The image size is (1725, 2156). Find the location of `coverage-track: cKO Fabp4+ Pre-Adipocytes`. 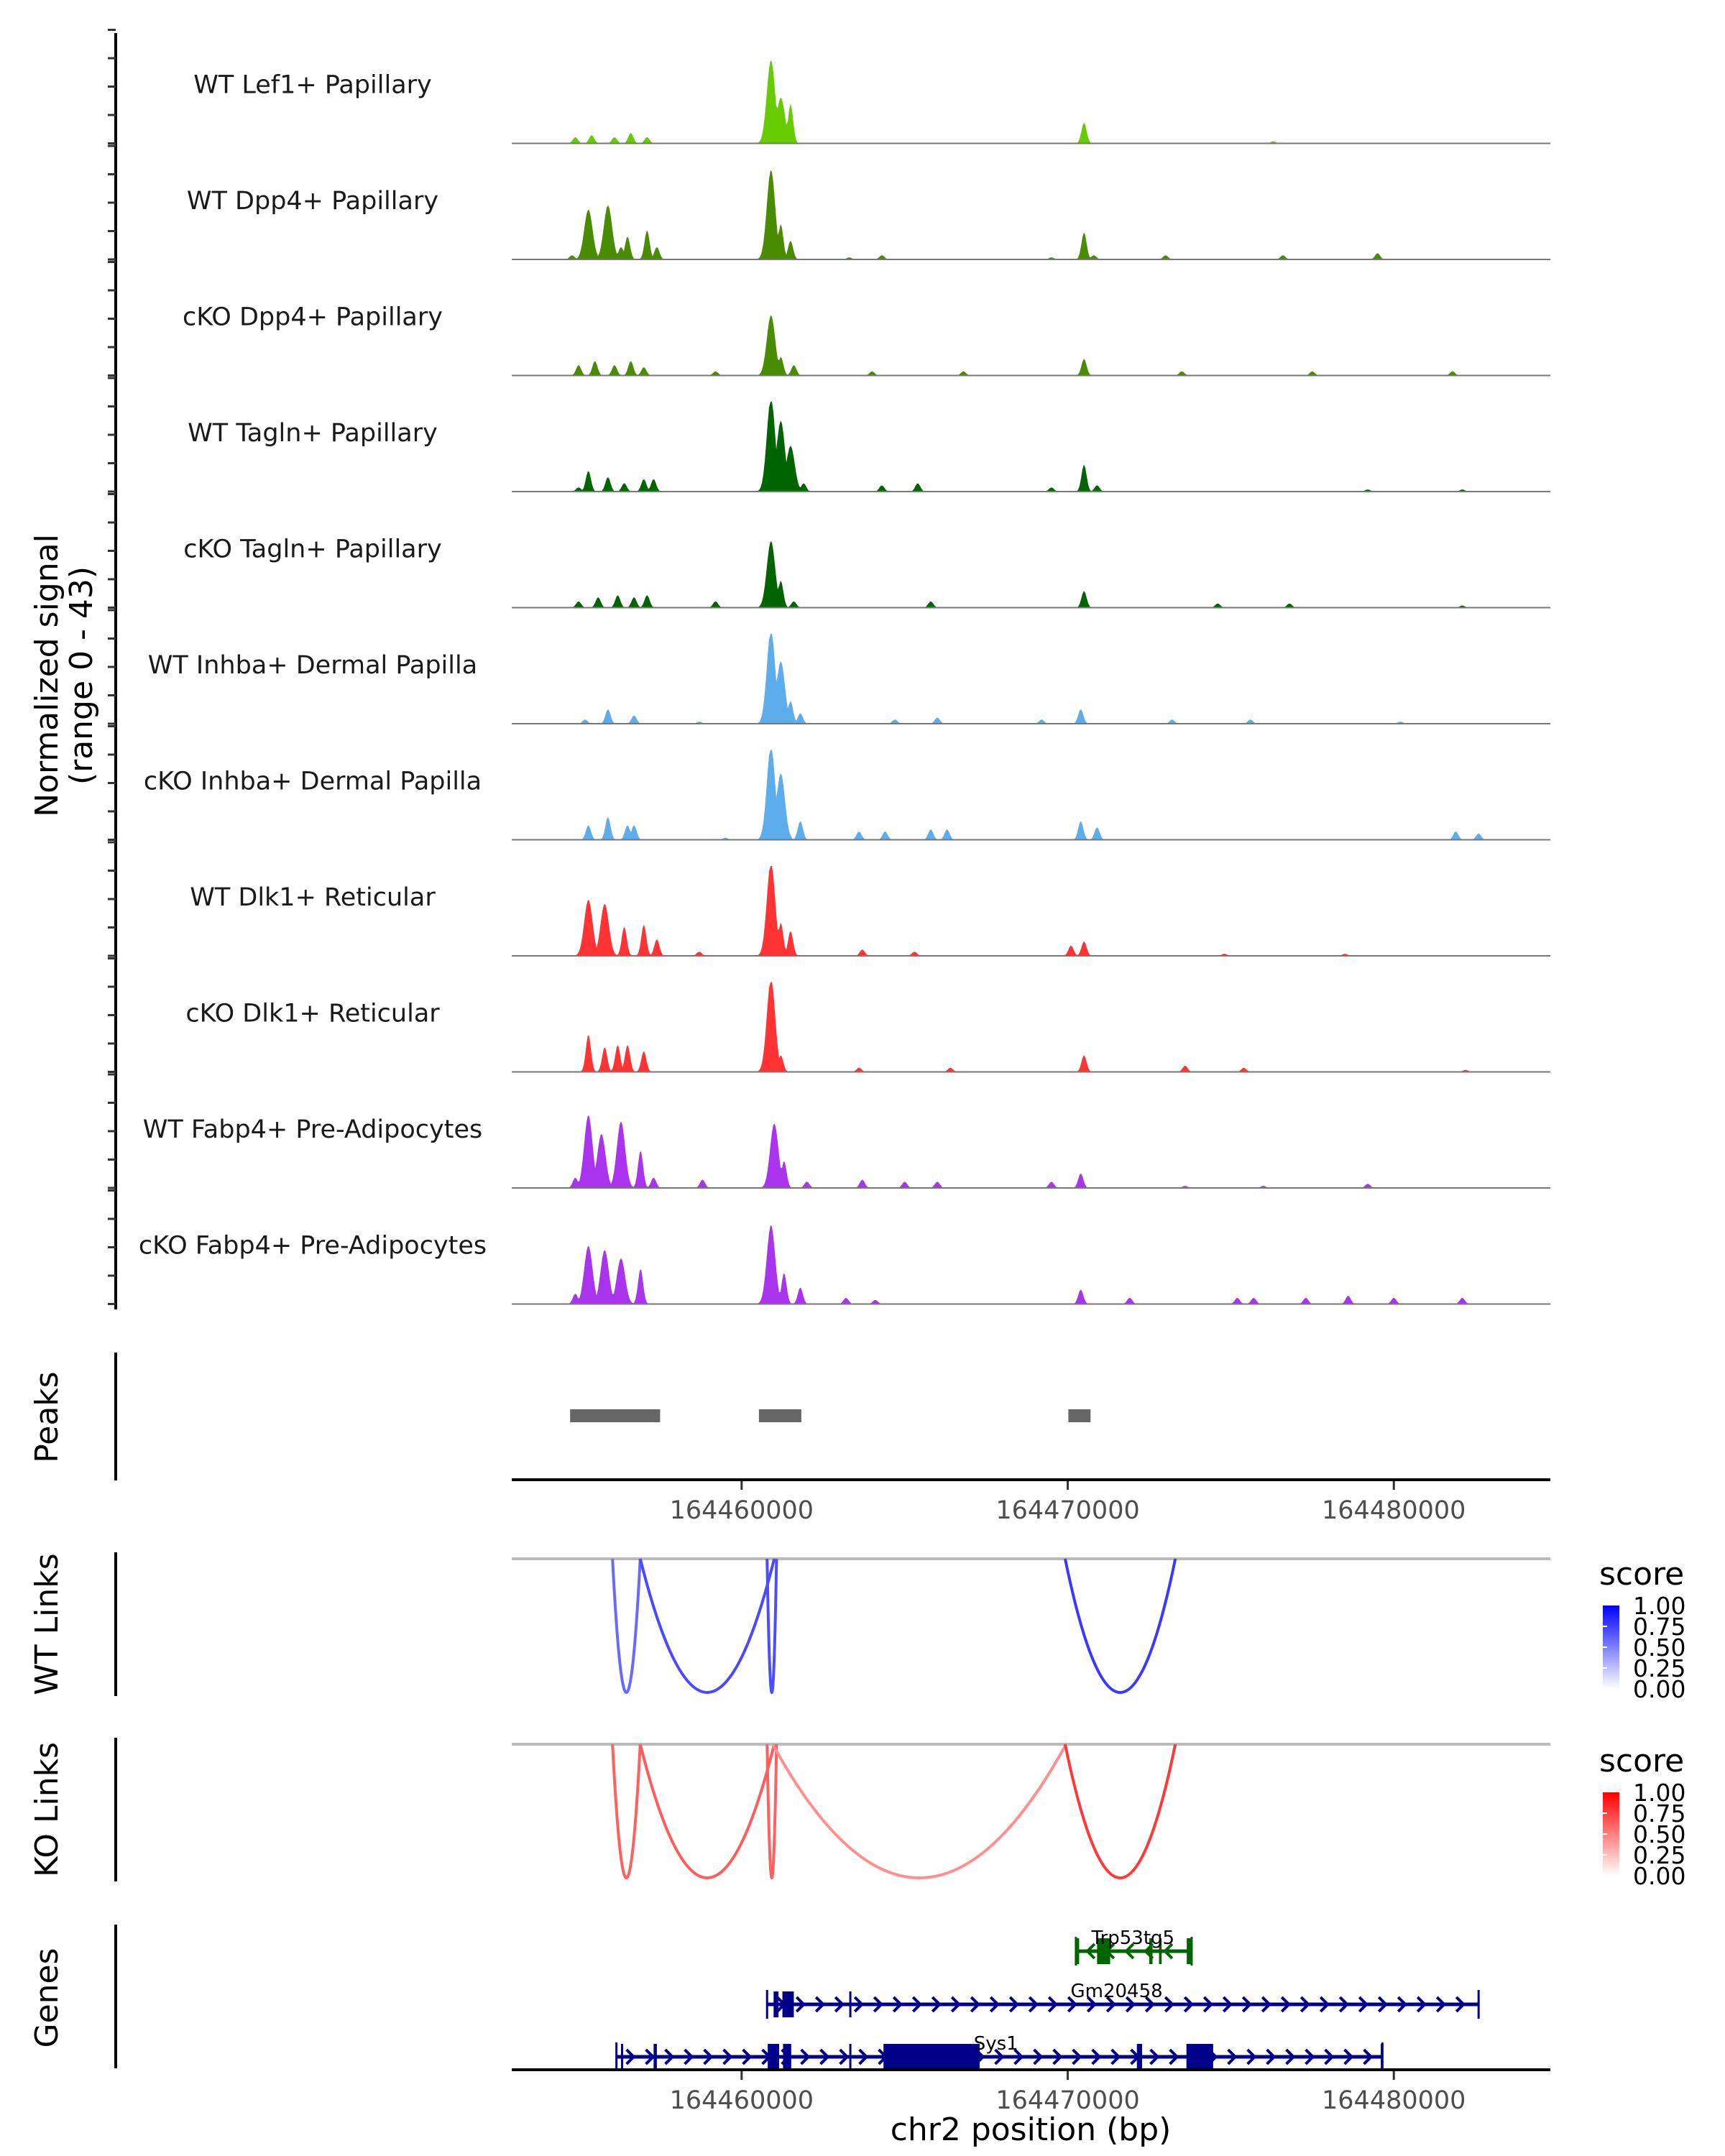

coverage-track: cKO Fabp4+ Pre-Adipocytes is located at coordinates (844, 1265).